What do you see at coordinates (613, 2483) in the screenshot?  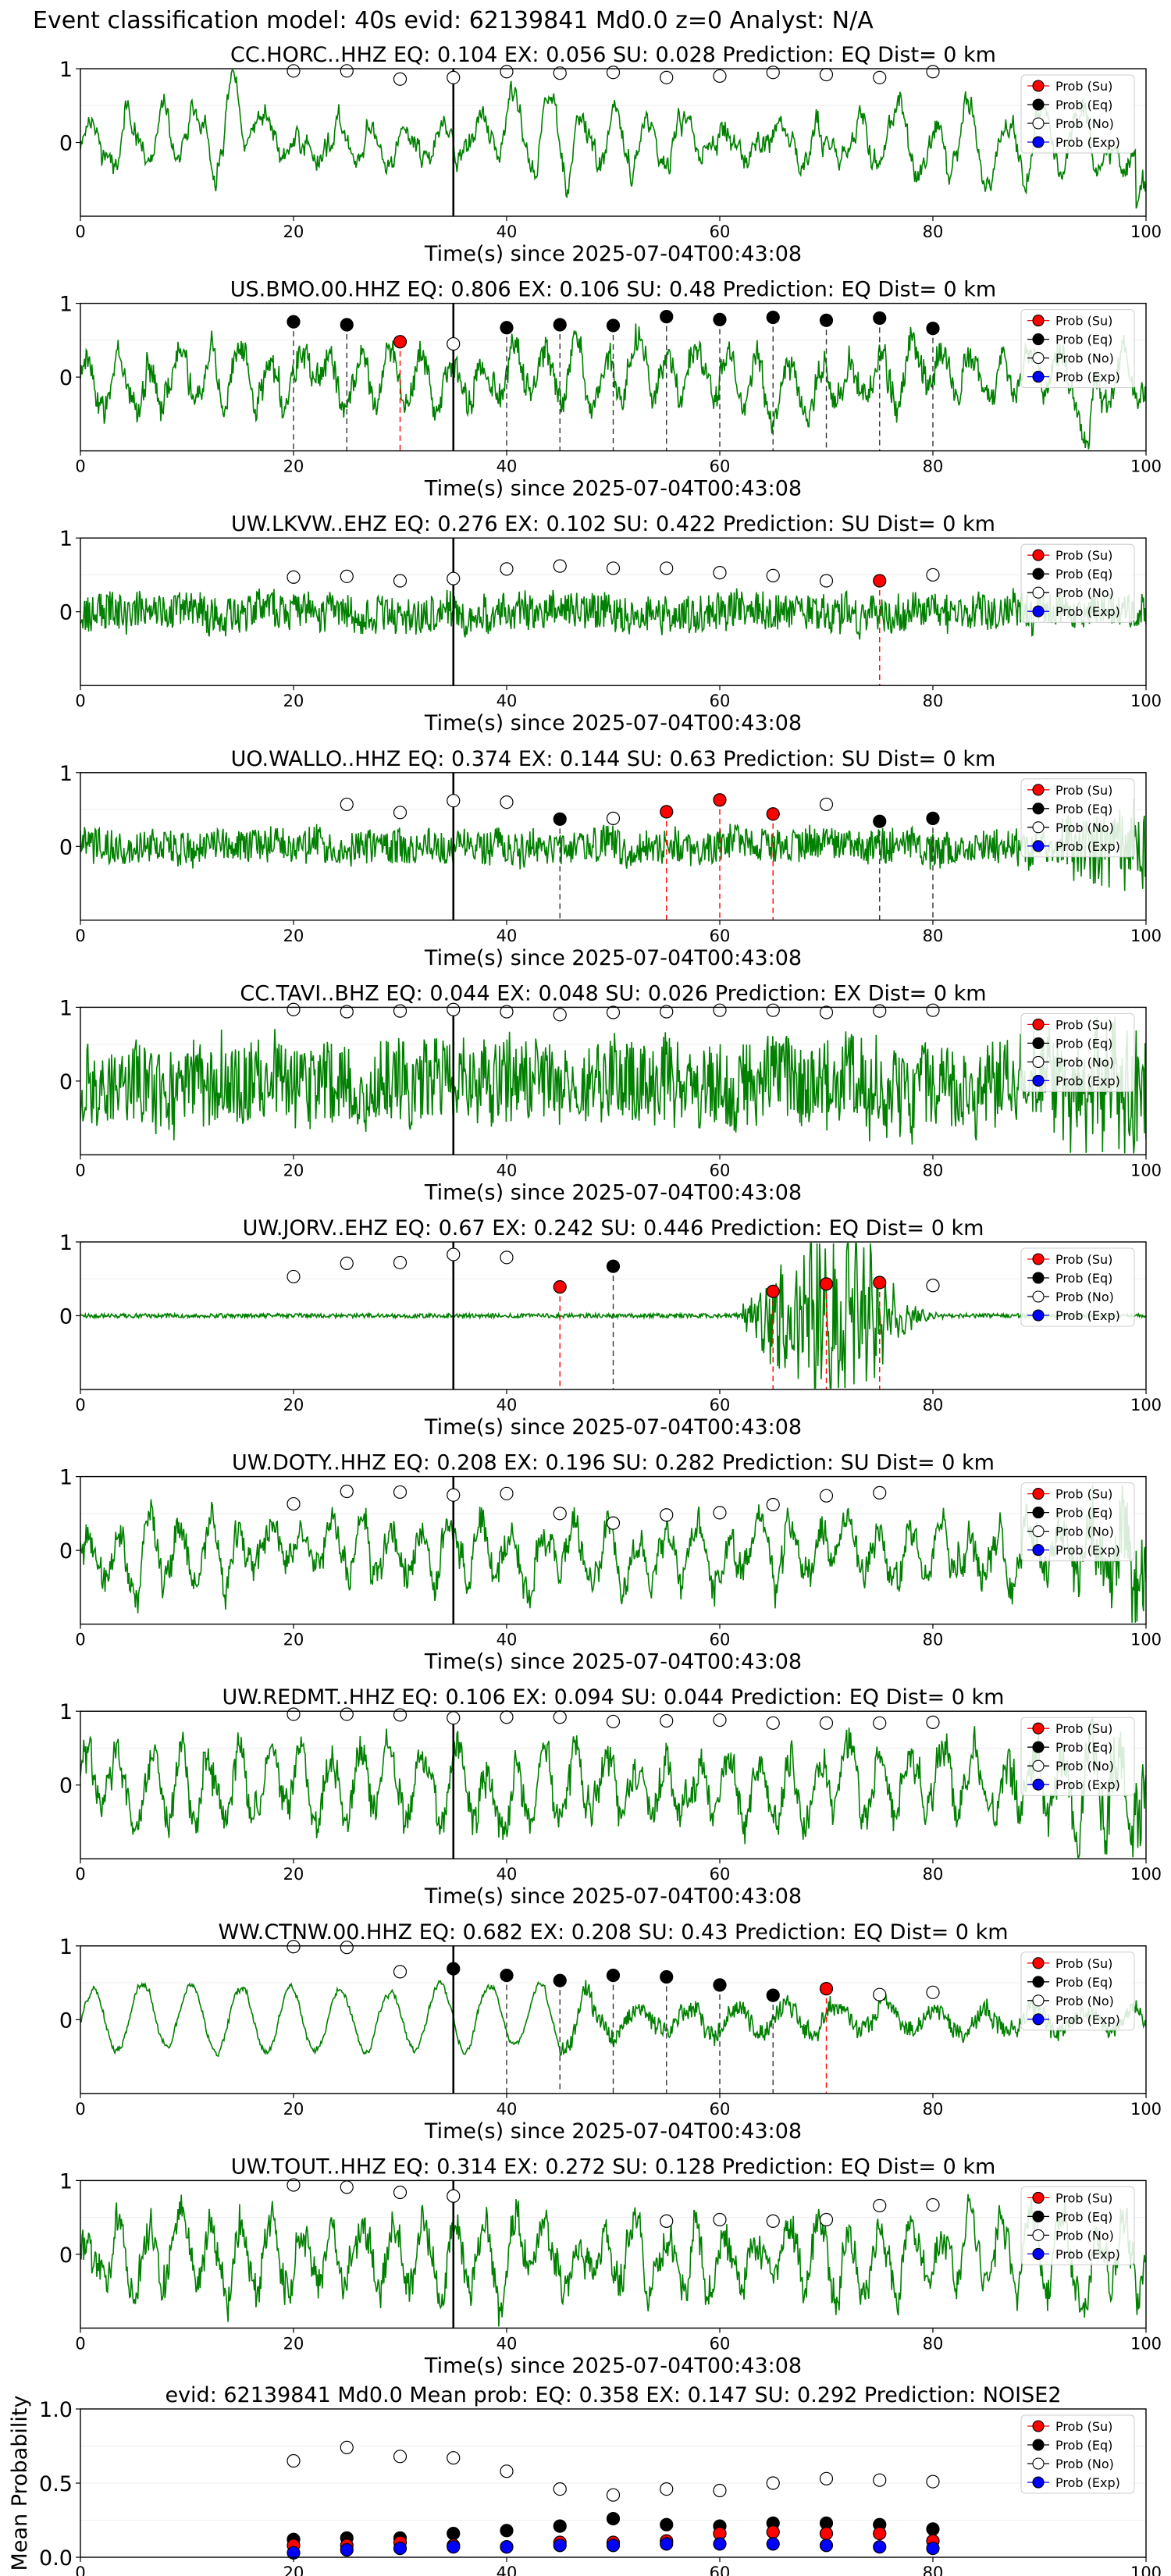 I see `axes-frame` at bounding box center [613, 2483].